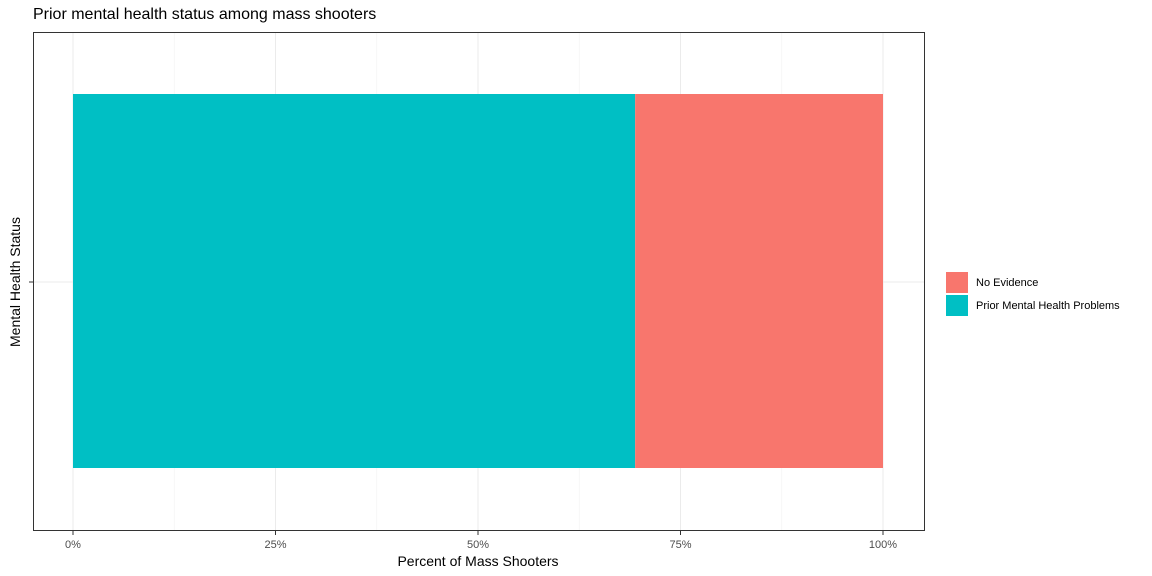  Describe the element at coordinates (680, 545) in the screenshot. I see `x-tick-label: 75%` at that location.